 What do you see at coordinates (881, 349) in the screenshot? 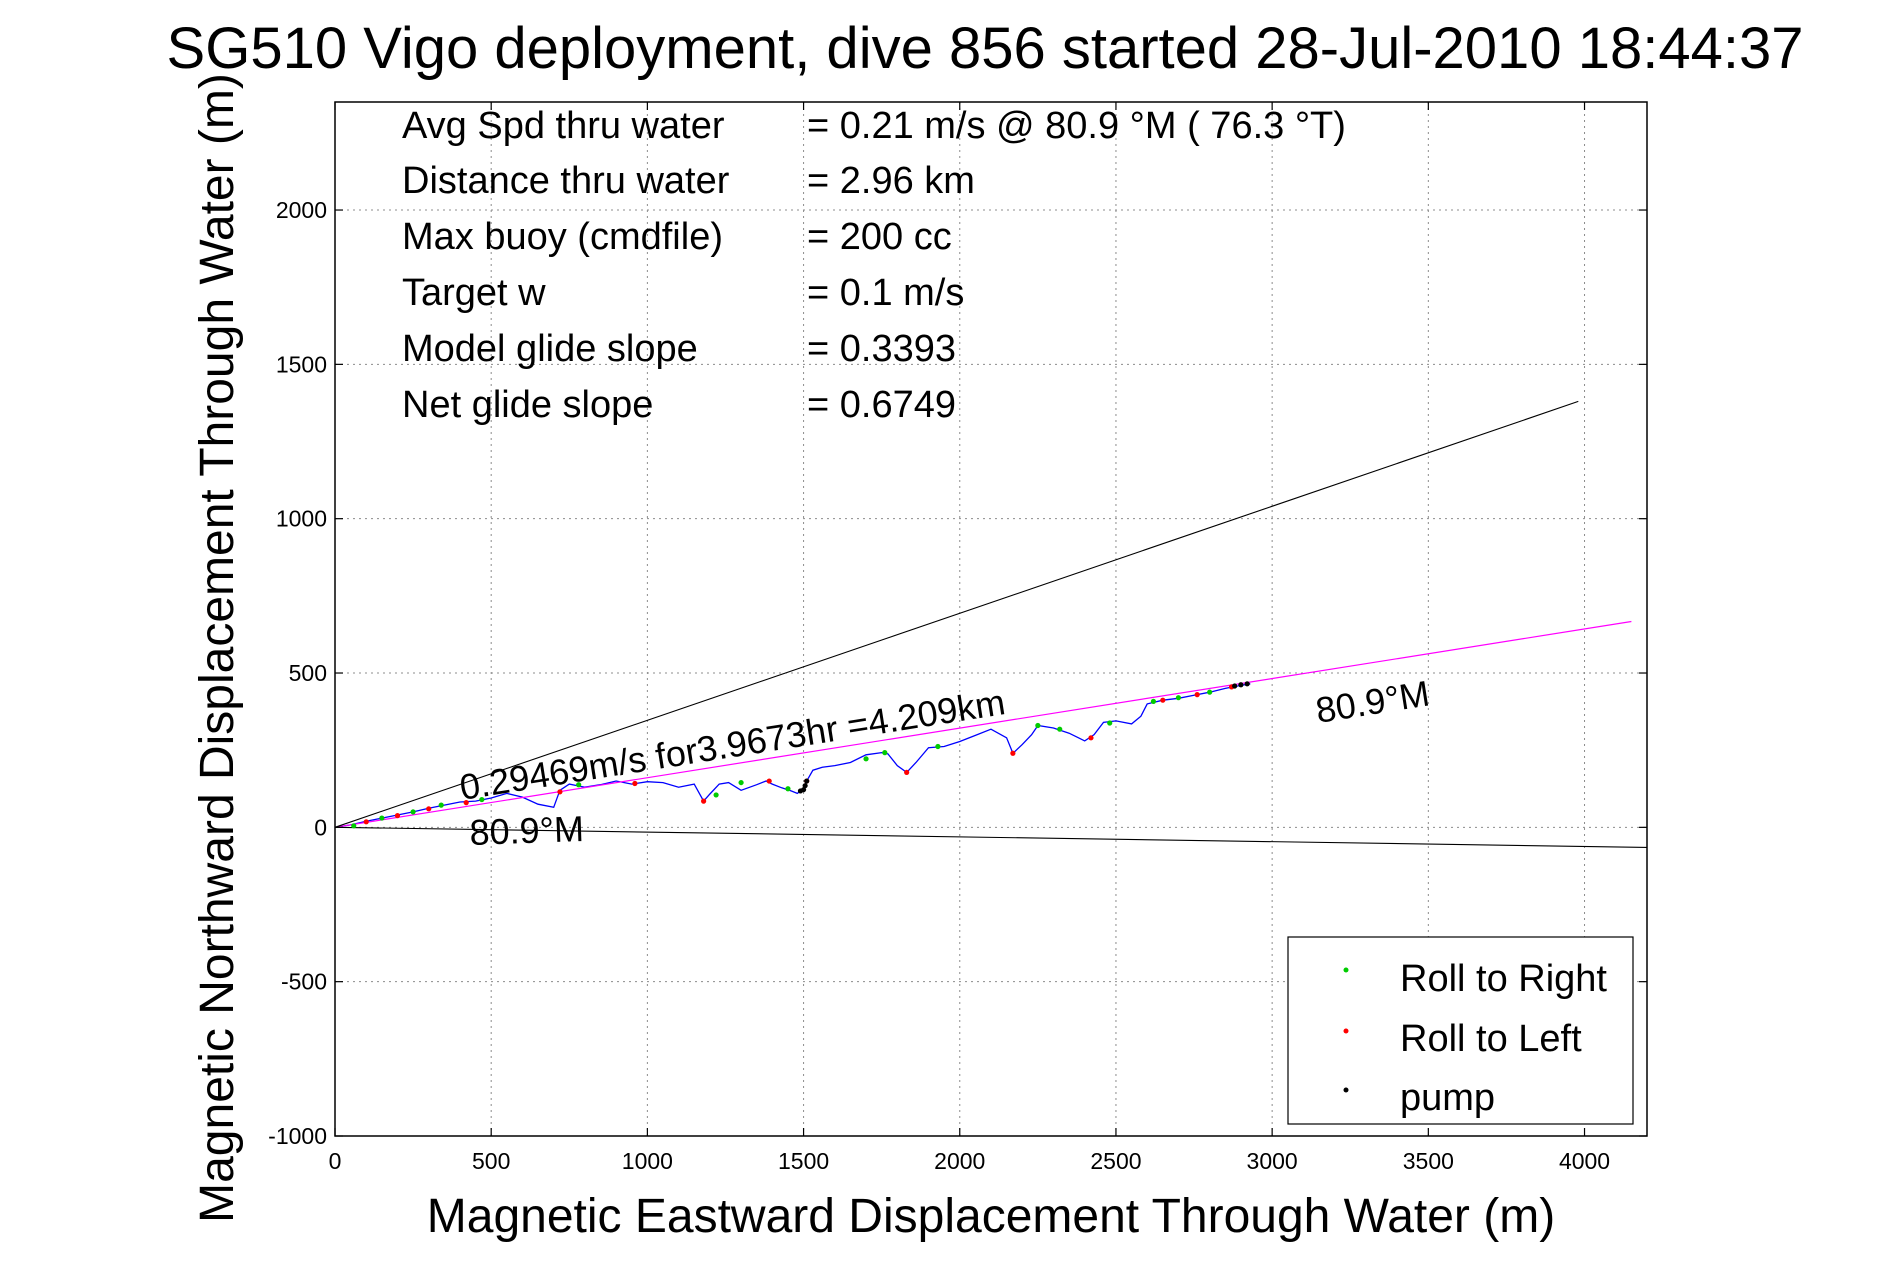
I see `info-value-model-glide: = 0.3393` at bounding box center [881, 349].